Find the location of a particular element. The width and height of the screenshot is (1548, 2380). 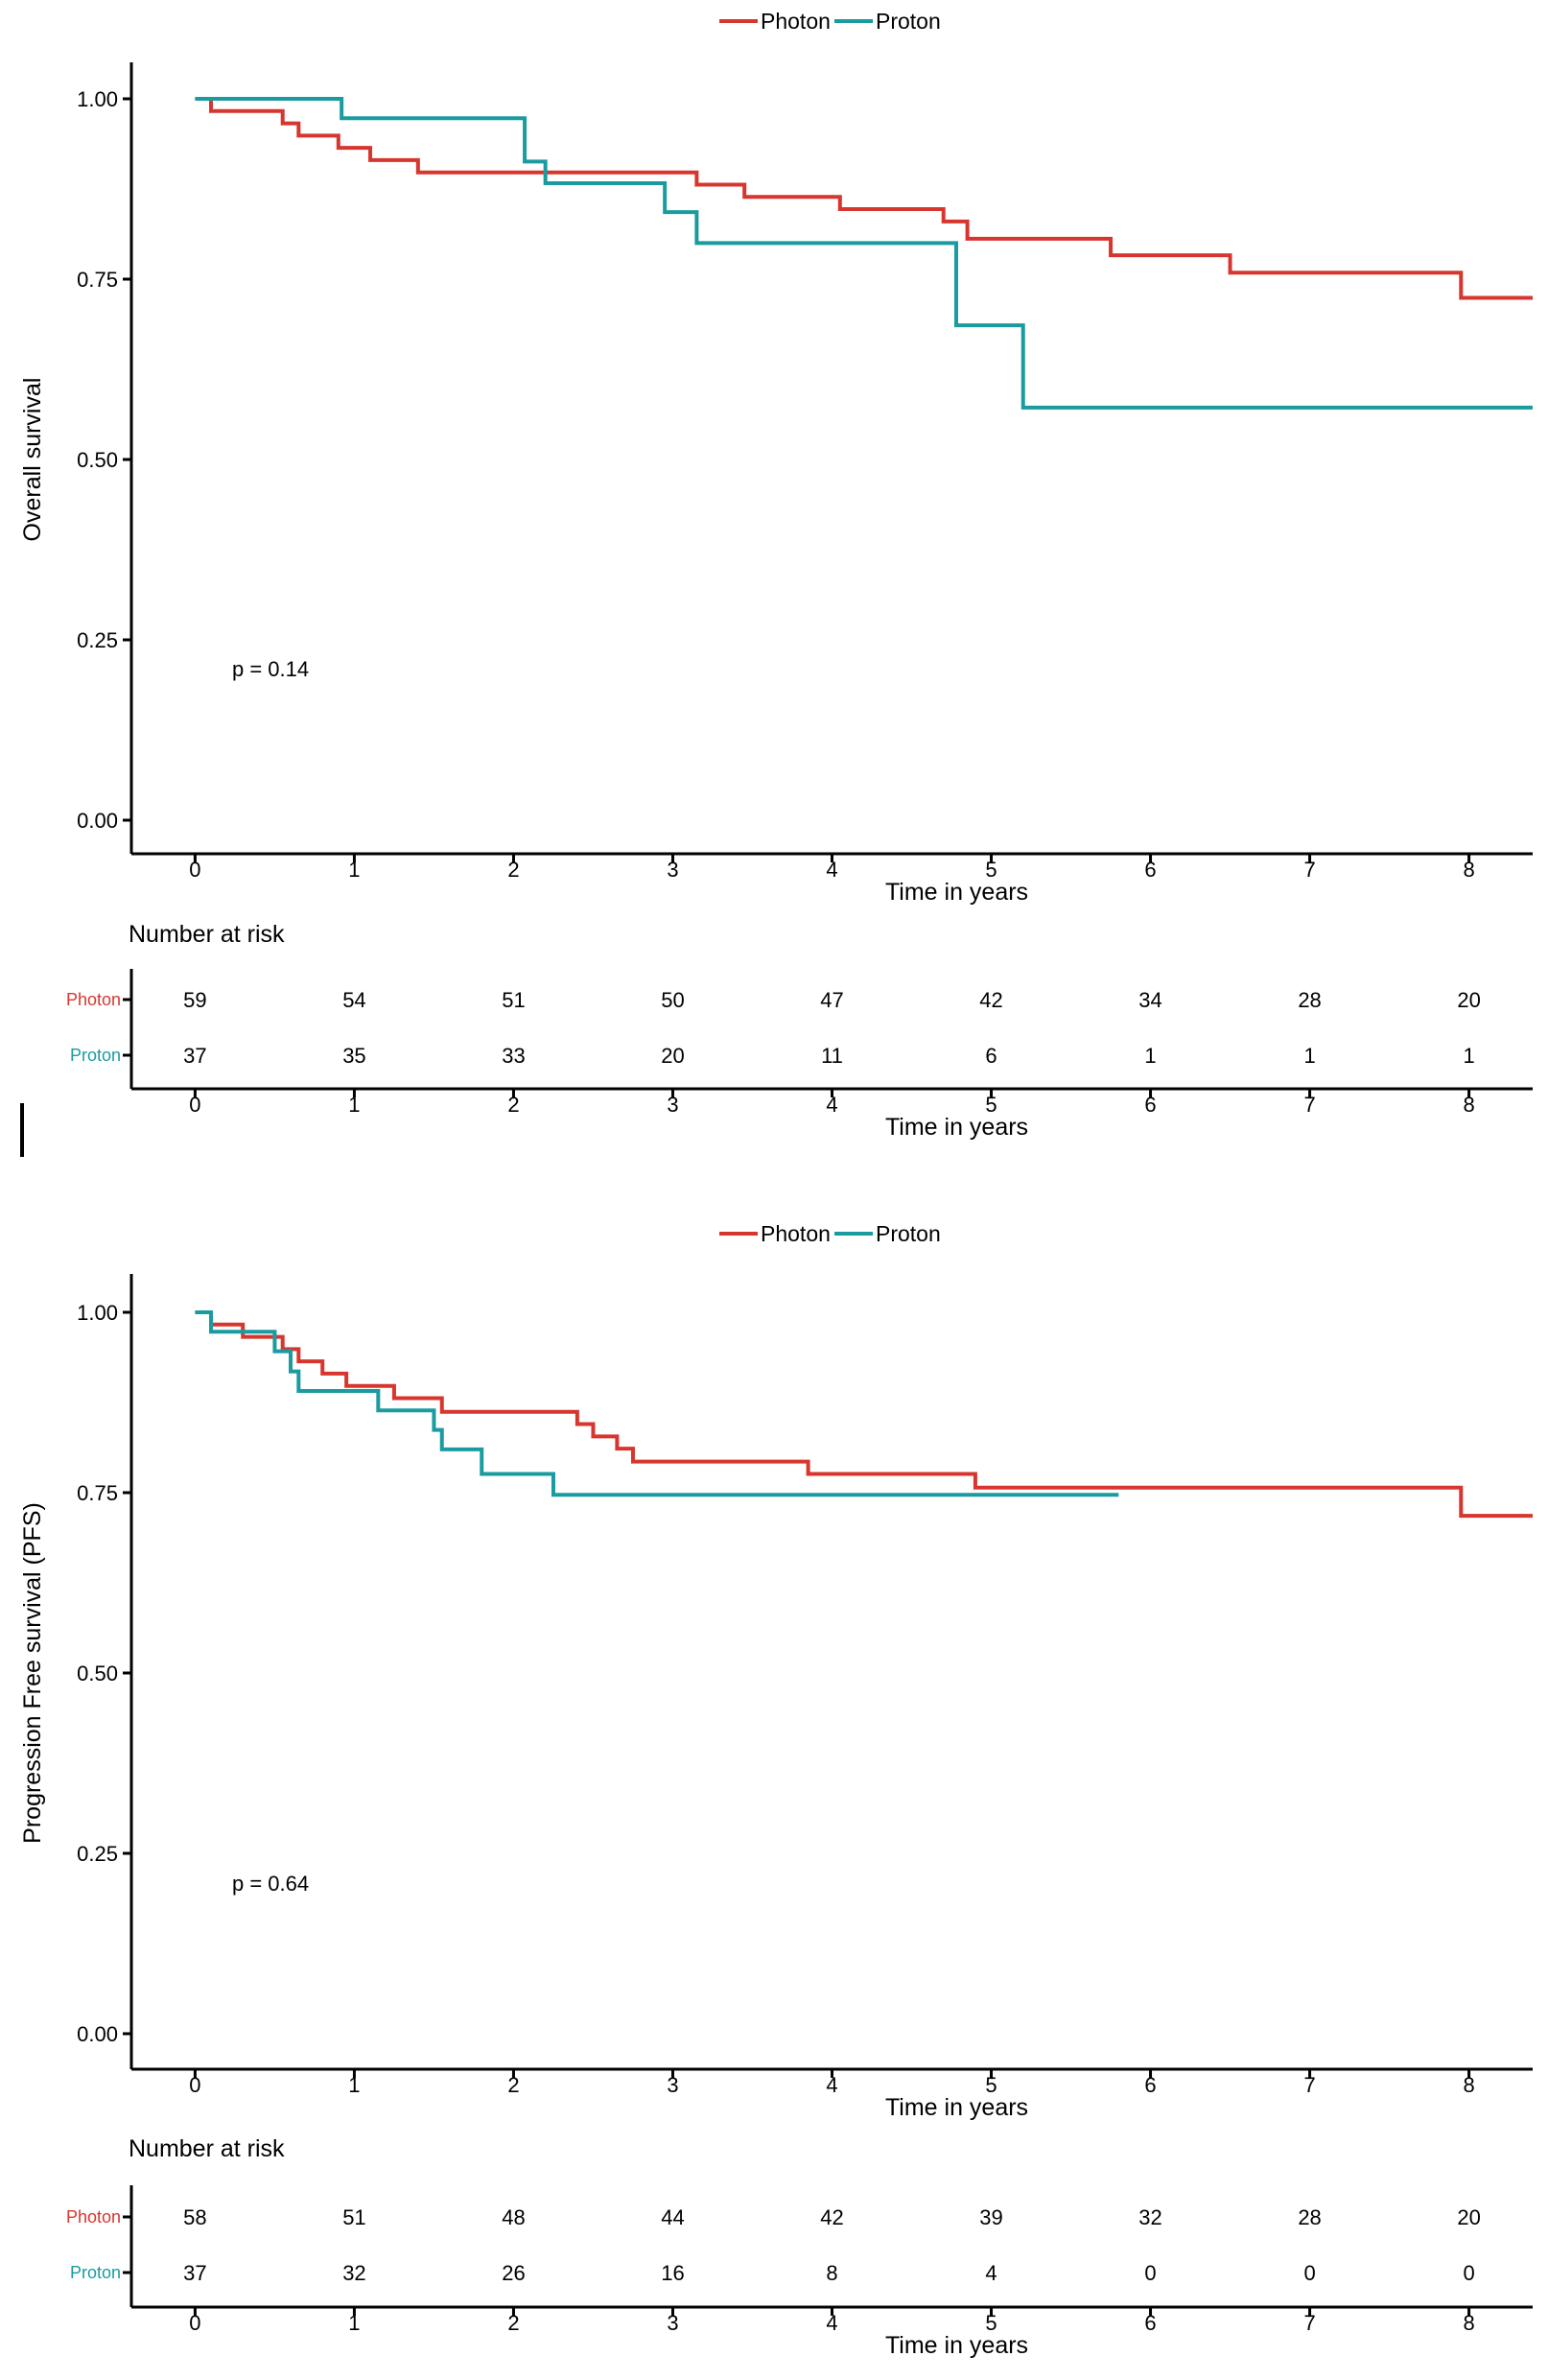

risk-count: 33 is located at coordinates (514, 1056).